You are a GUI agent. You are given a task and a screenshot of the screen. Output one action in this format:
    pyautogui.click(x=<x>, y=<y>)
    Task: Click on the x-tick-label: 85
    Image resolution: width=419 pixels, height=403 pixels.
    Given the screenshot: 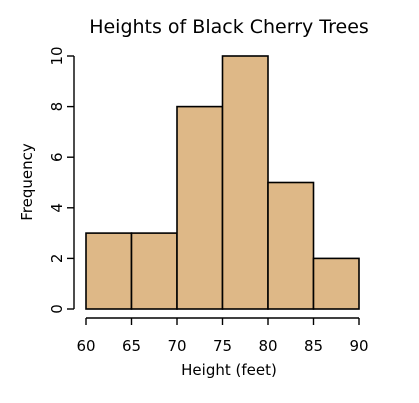 What is the action you would take?
    pyautogui.click(x=313, y=346)
    